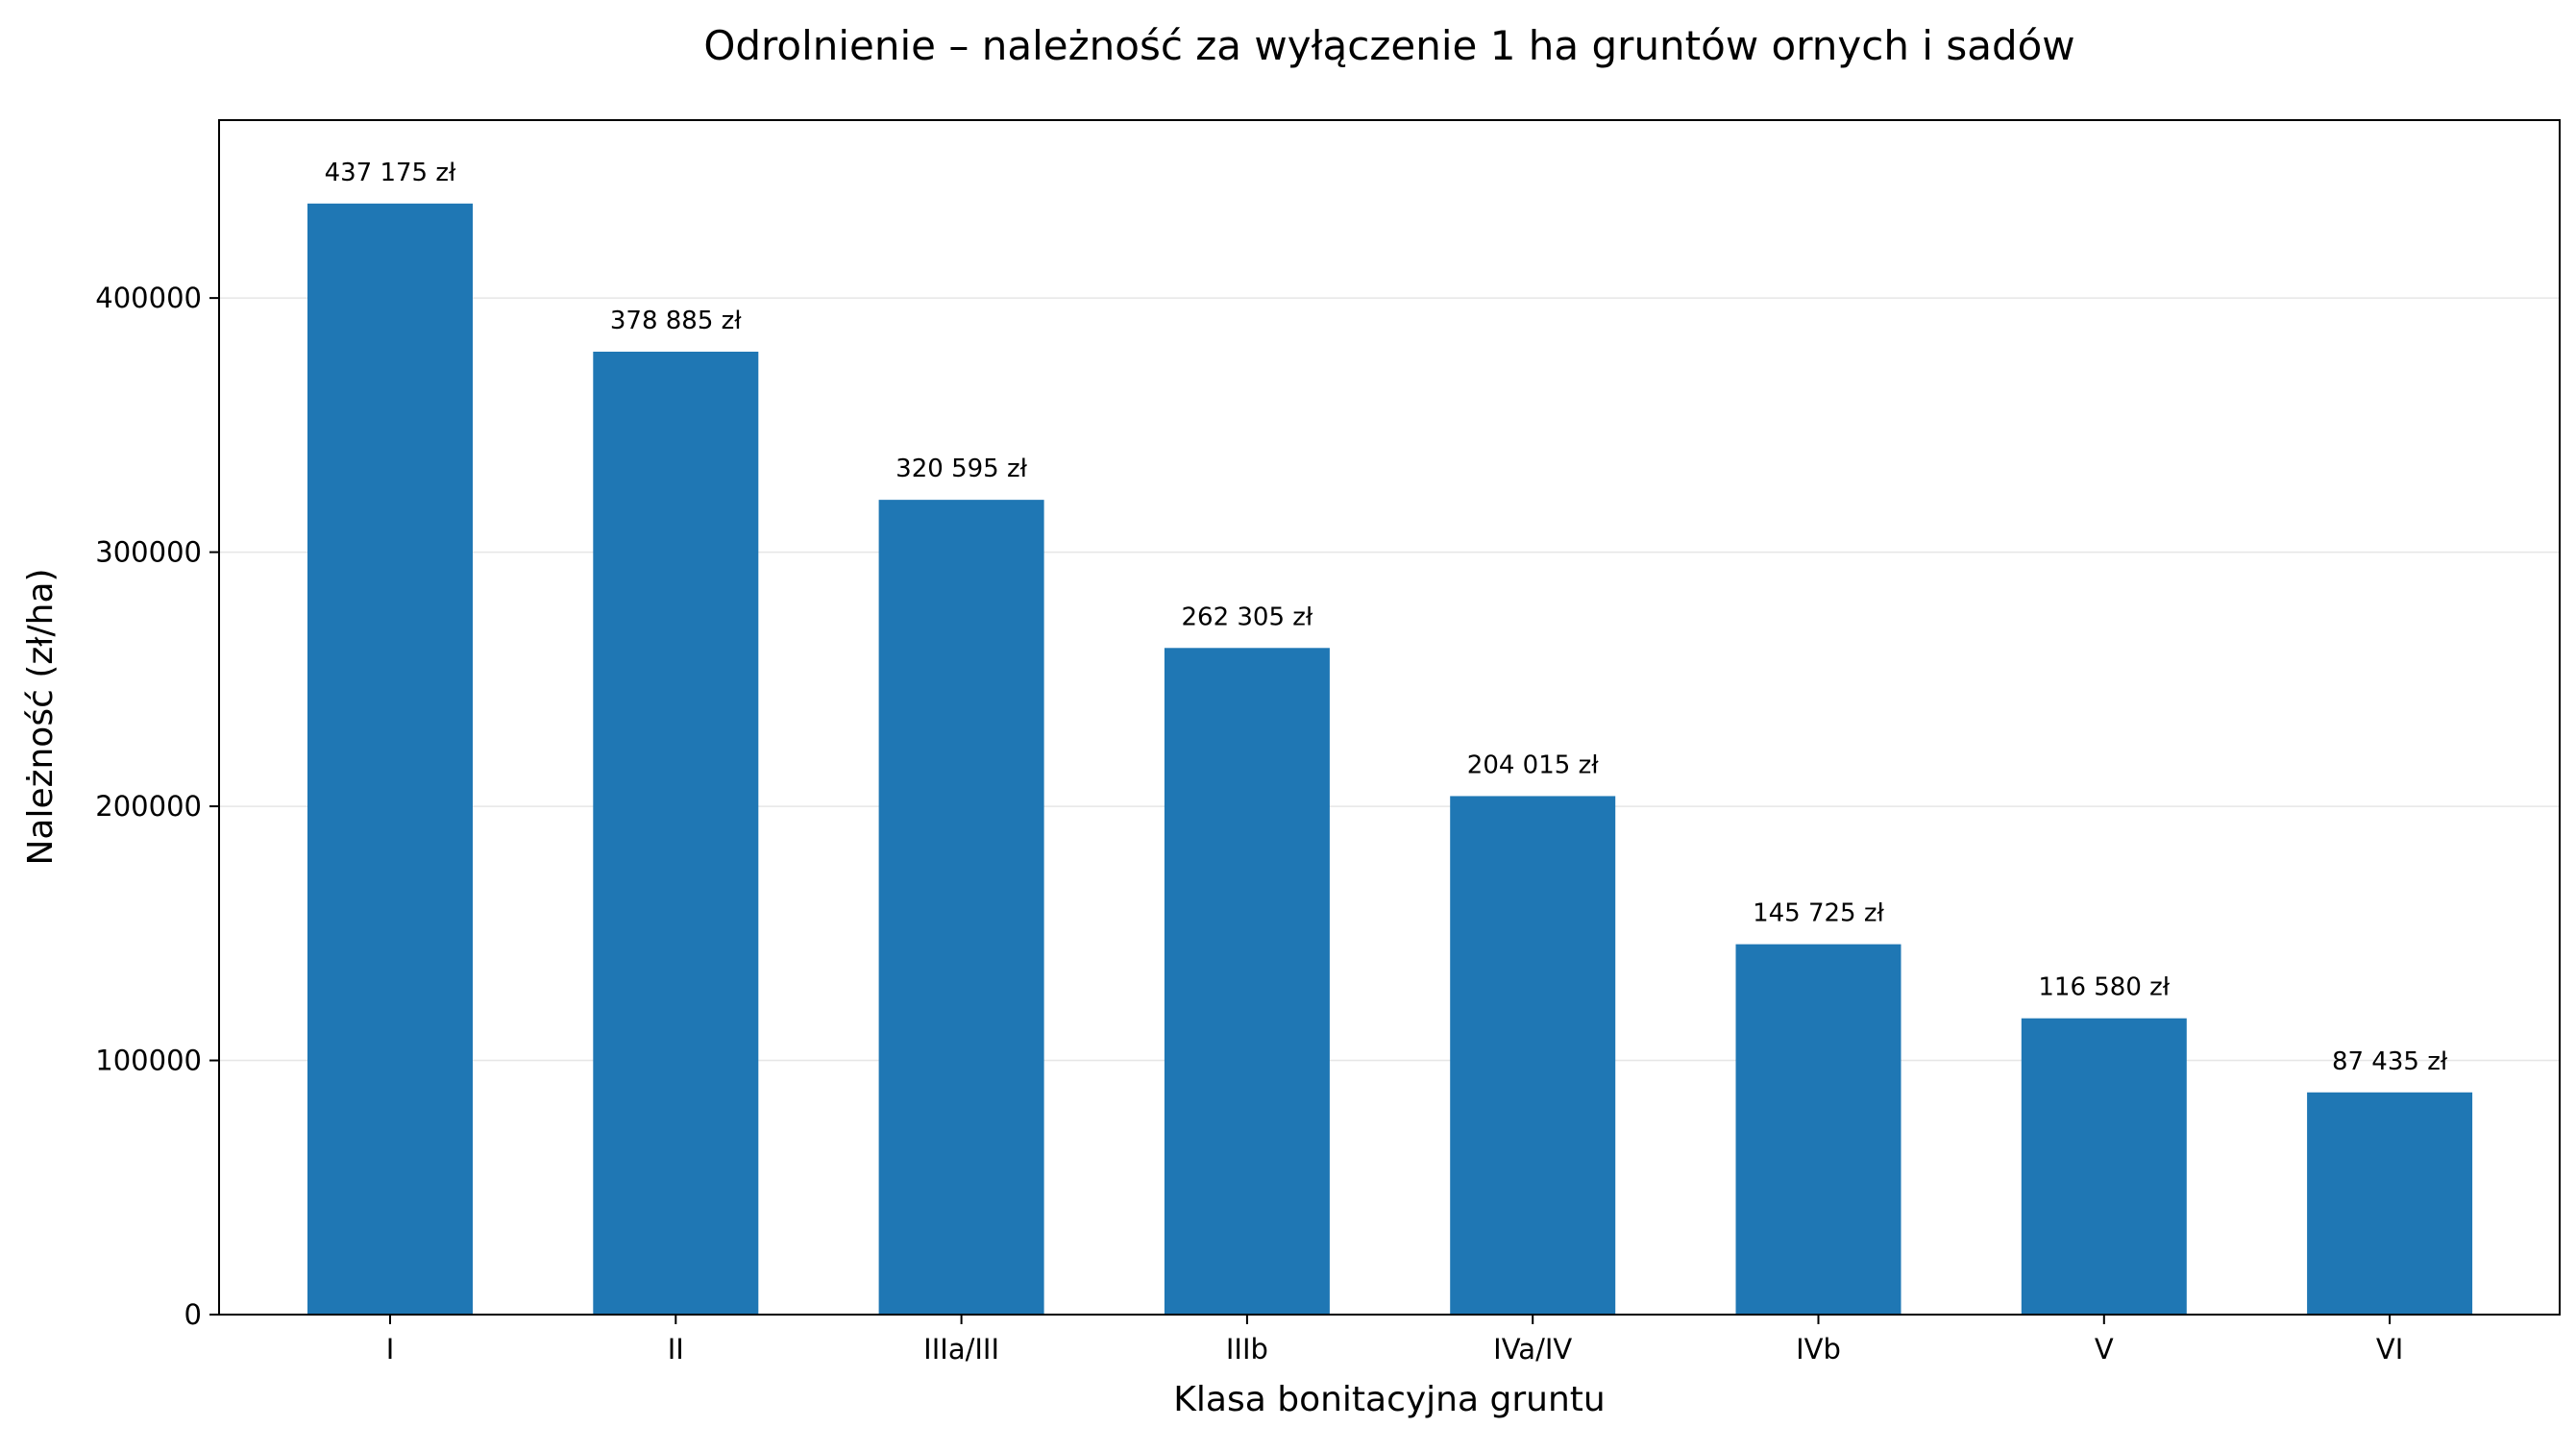  Describe the element at coordinates (1818, 913) in the screenshot. I see `bar-value-label: 145 725 zł` at that location.